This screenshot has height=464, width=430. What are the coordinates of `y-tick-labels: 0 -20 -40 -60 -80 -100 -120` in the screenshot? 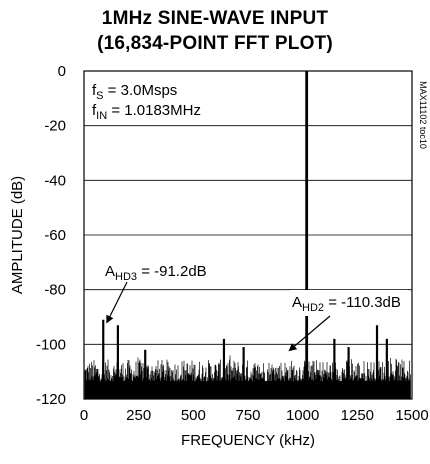 It's located at (51, 235).